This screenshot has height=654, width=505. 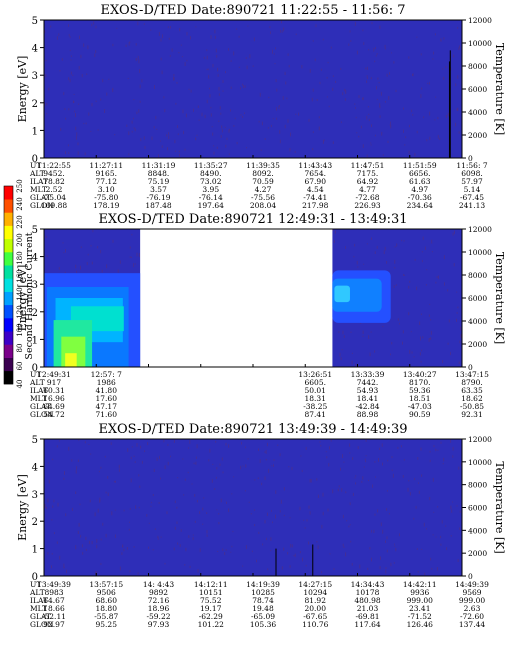 I want to click on ephemeris-row-label: ALT, so click(x=37, y=592).